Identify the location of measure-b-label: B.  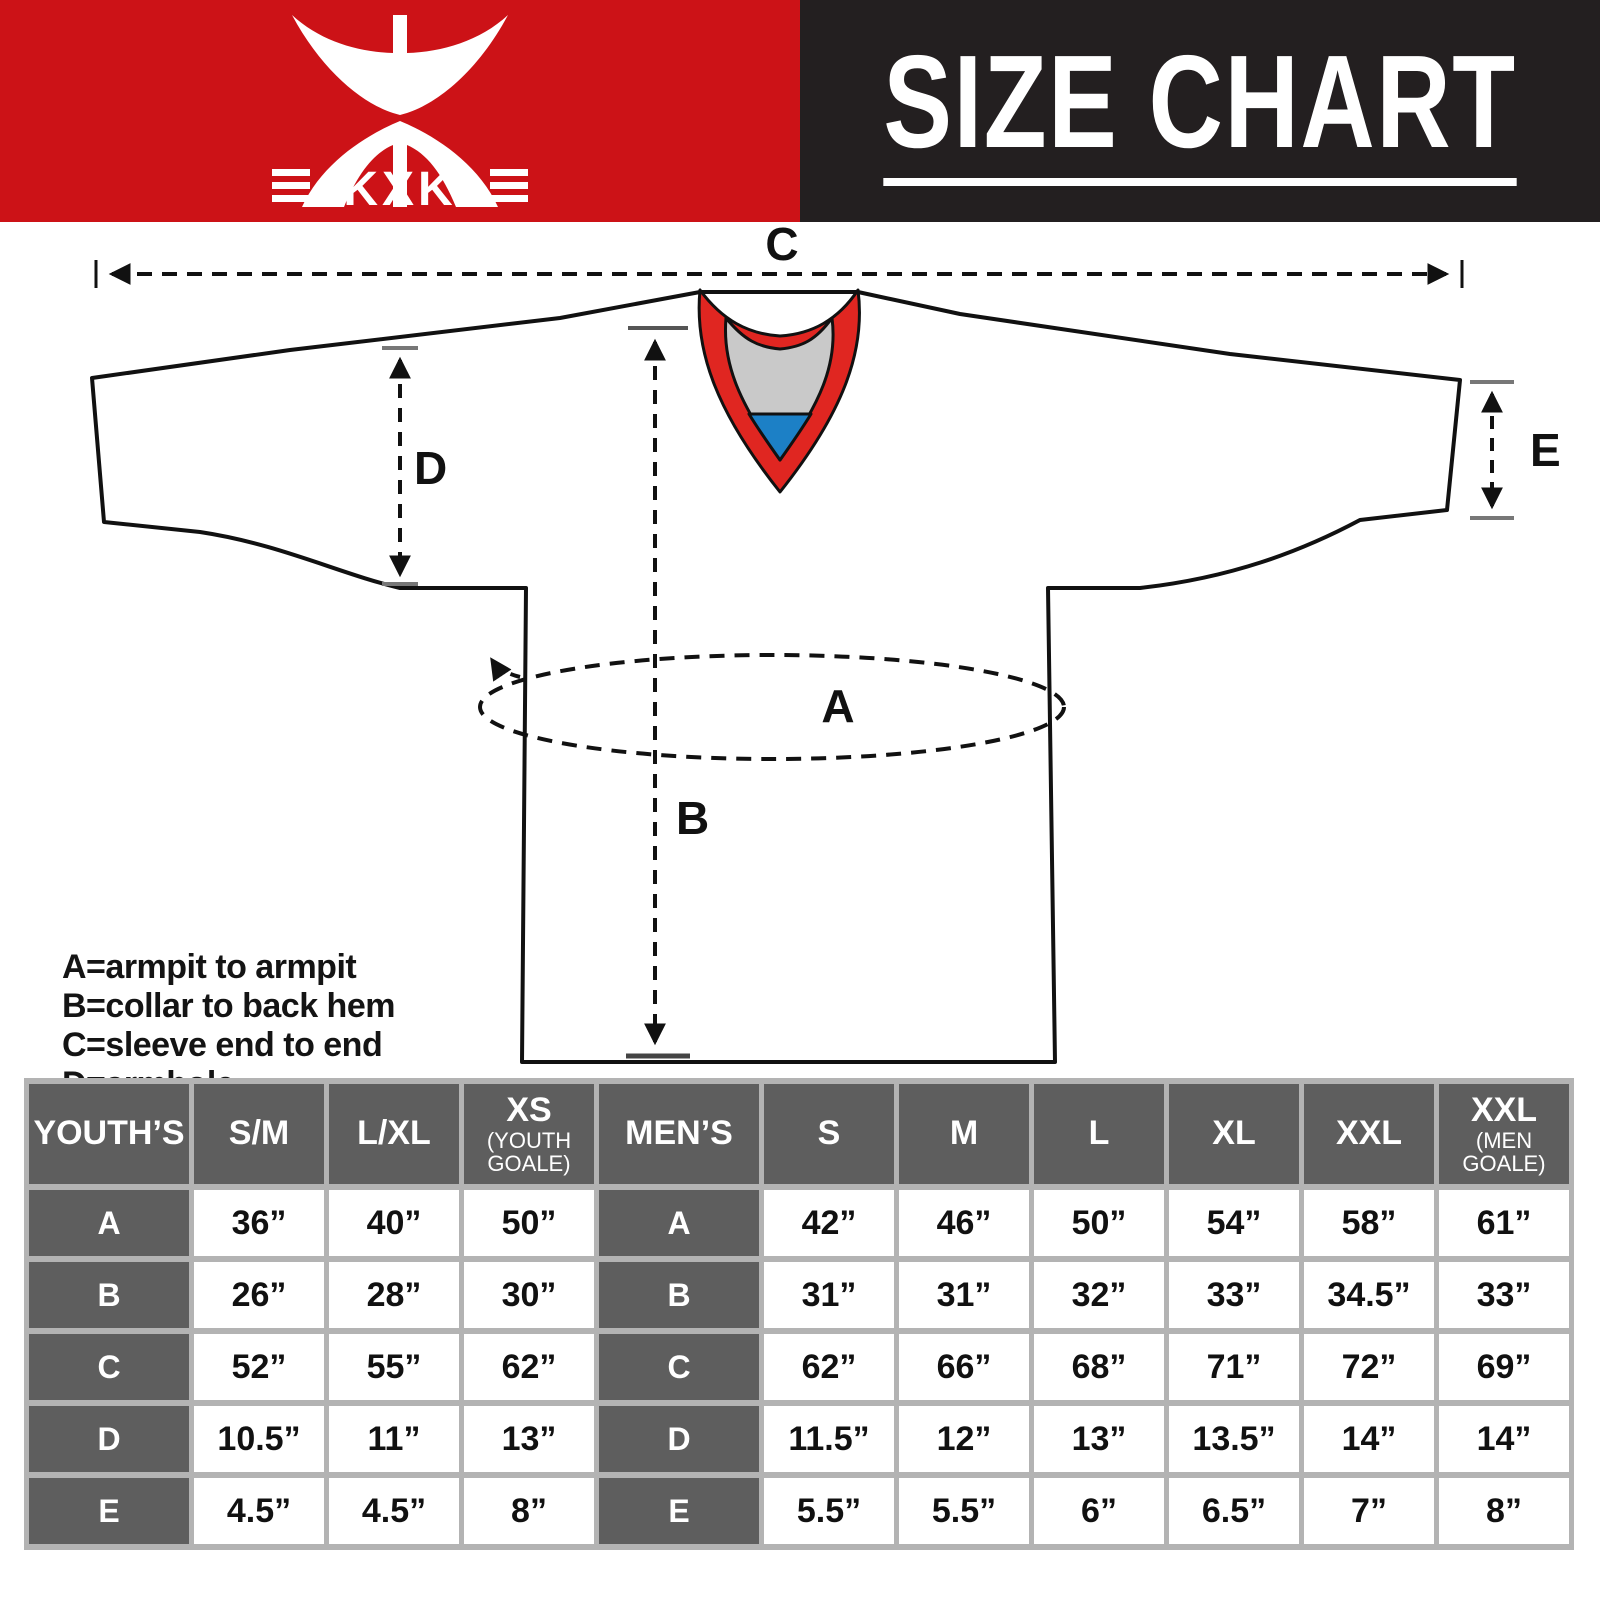
(692, 818).